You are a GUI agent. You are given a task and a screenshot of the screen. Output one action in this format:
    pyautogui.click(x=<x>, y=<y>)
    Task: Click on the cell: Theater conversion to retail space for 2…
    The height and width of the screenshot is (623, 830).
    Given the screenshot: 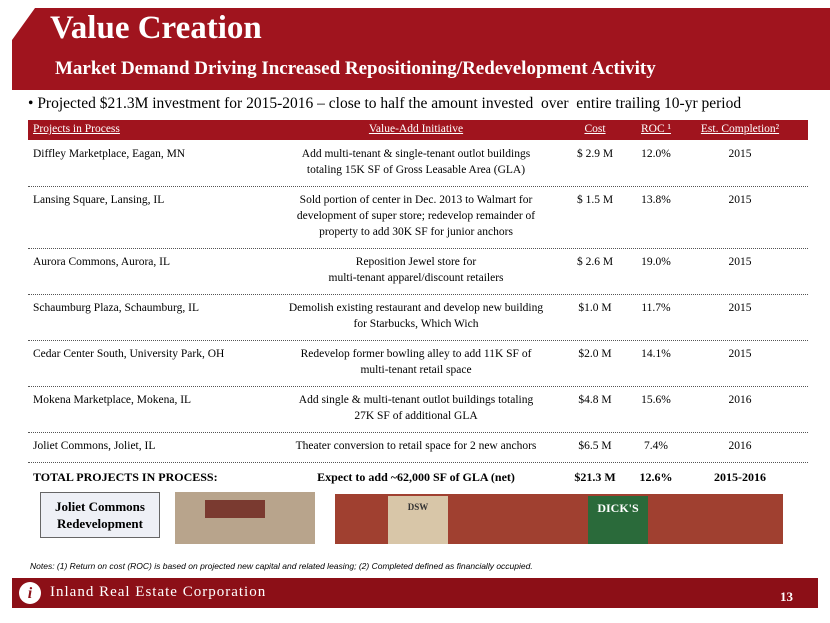 What is the action you would take?
    pyautogui.click(x=416, y=446)
    